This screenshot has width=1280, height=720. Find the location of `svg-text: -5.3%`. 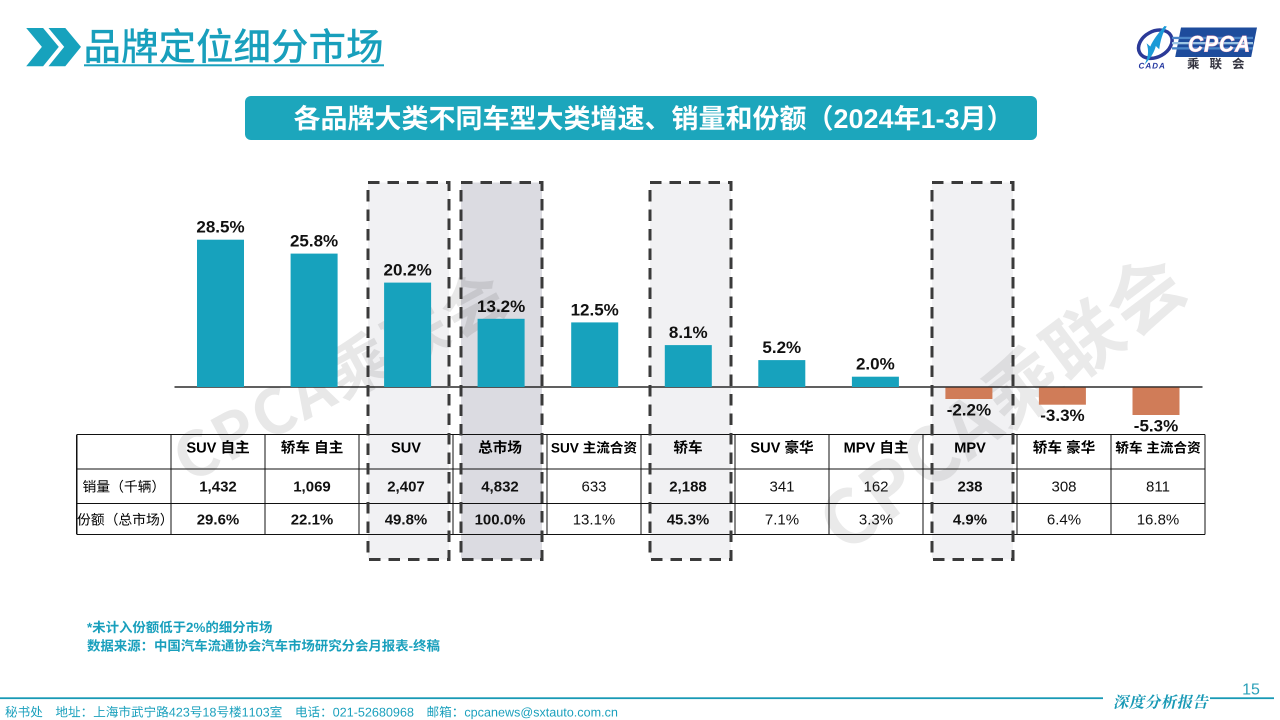

svg-text: -5.3% is located at coordinates (1156, 426).